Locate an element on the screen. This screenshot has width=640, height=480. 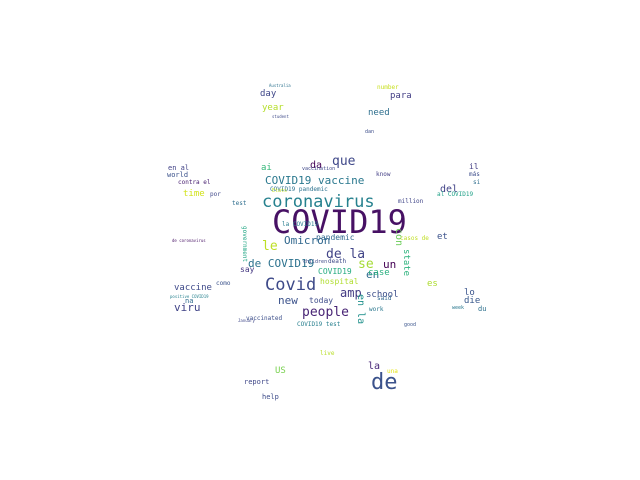
word-19: la is located at coordinates (374, 366).